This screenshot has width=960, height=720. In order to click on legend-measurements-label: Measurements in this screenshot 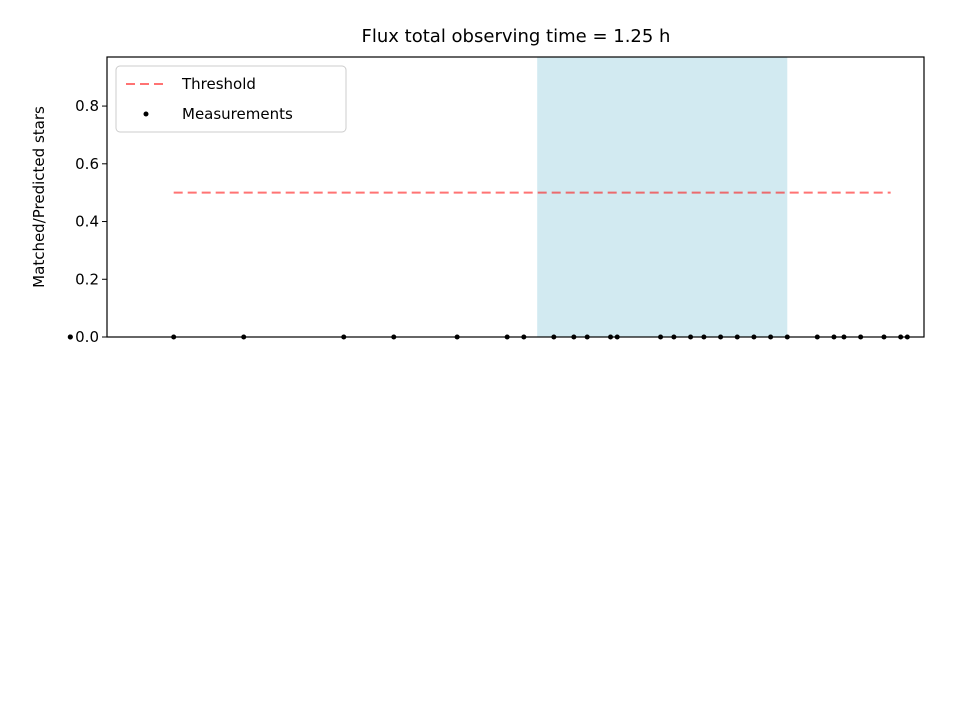, I will do `click(237, 114)`.